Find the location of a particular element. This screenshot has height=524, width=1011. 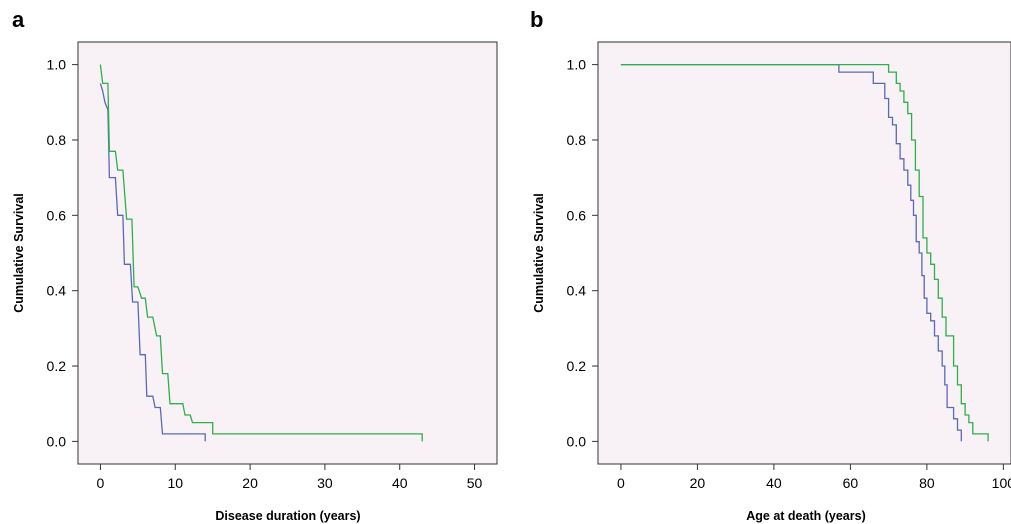

panel-a-y-axis-title: Cumulative Survival is located at coordinates (19, 253).